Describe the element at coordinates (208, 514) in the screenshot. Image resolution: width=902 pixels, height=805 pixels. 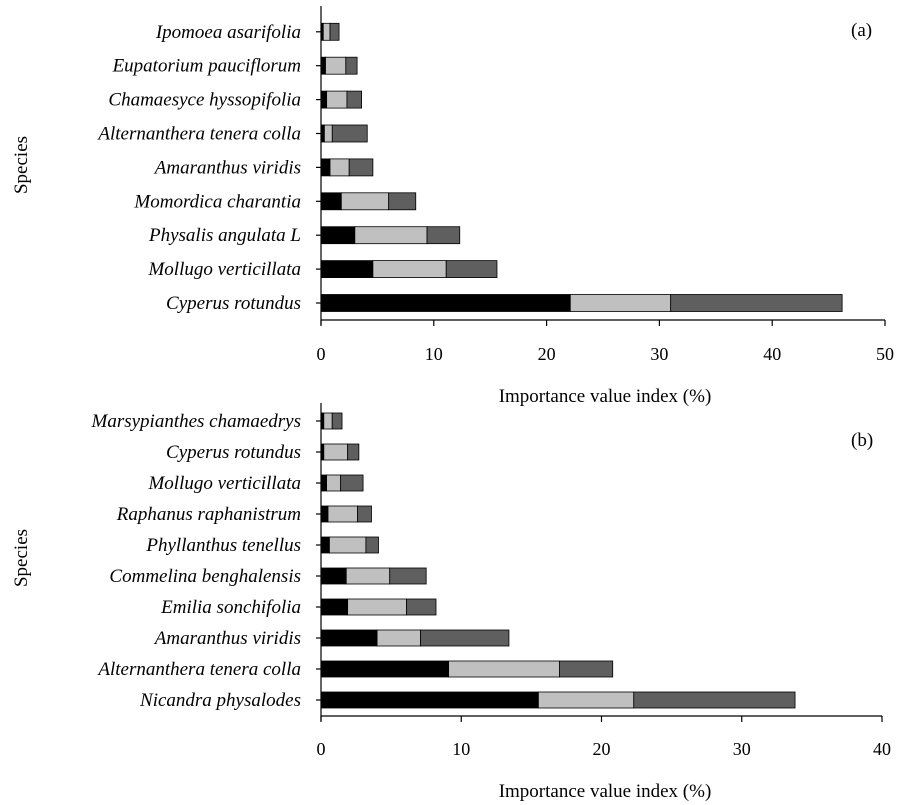
I see `panel-b-category-label: Raphanus raphanistrum` at that location.